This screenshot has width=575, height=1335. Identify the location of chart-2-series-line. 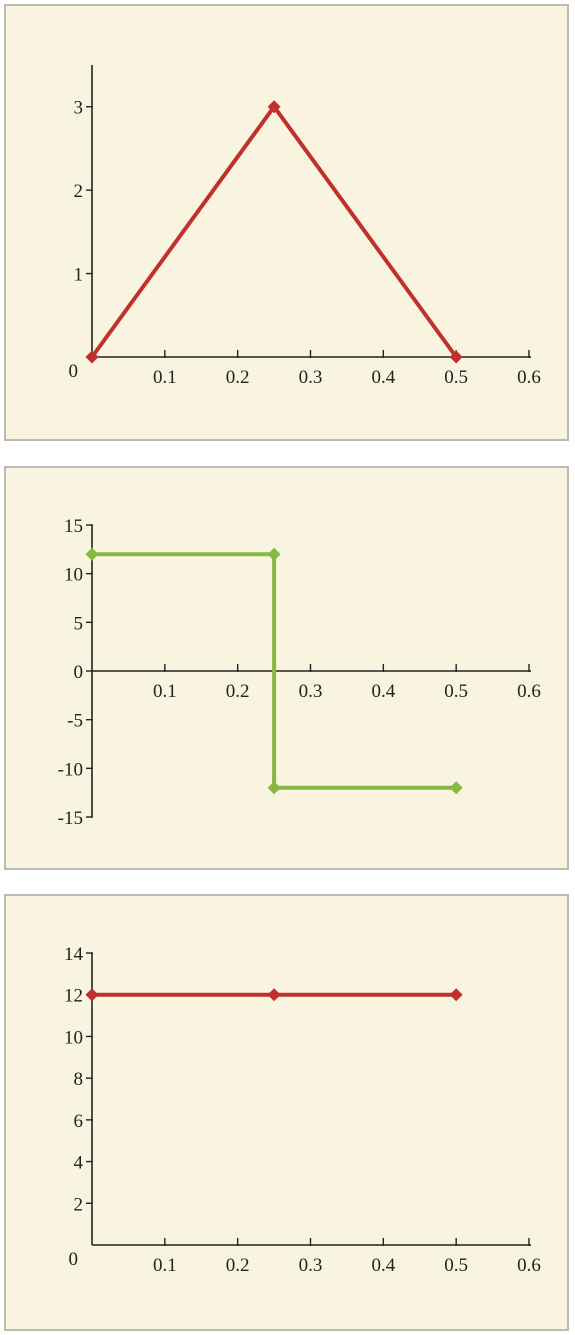
(274, 671).